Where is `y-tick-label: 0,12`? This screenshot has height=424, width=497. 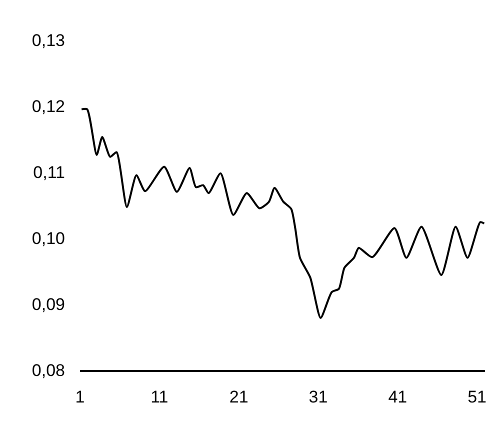 y-tick-label: 0,12 is located at coordinates (48, 106).